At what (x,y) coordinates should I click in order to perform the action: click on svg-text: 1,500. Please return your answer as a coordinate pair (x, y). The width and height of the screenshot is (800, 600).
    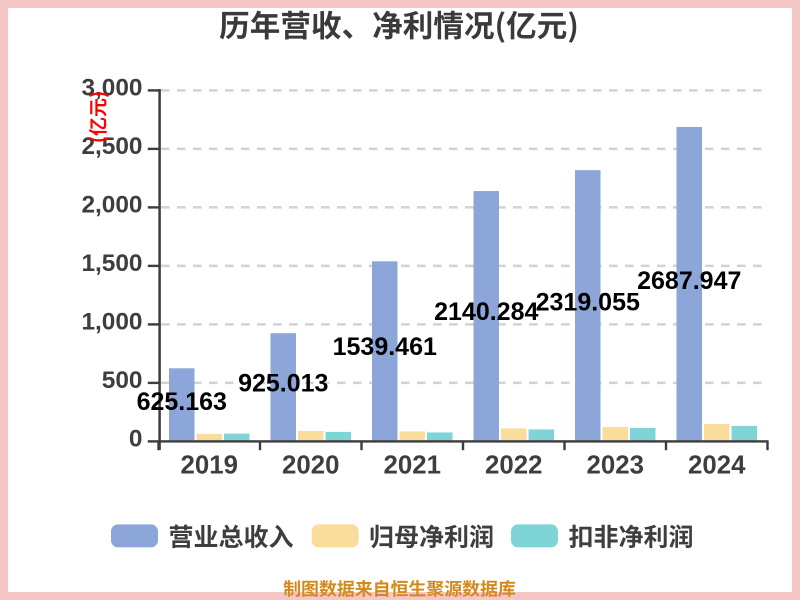
    Looking at the image, I should click on (111, 263).